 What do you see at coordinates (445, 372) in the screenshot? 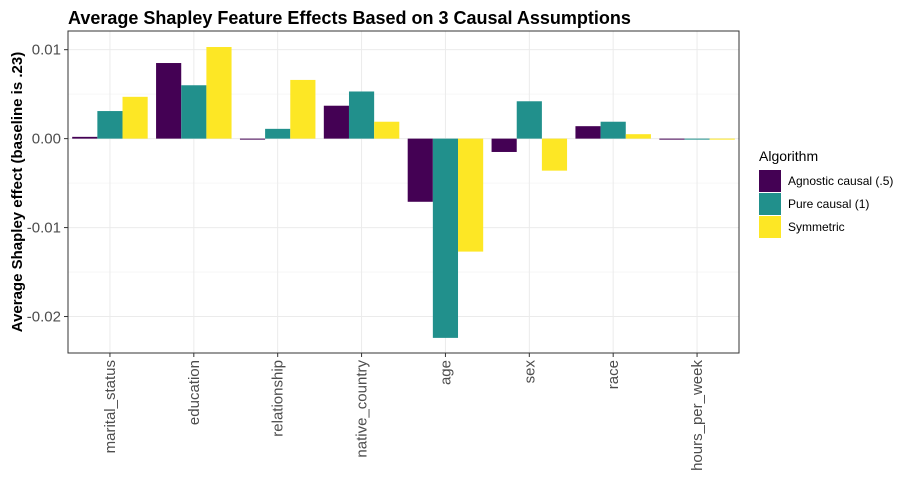
I see `x-tick-label: age` at bounding box center [445, 372].